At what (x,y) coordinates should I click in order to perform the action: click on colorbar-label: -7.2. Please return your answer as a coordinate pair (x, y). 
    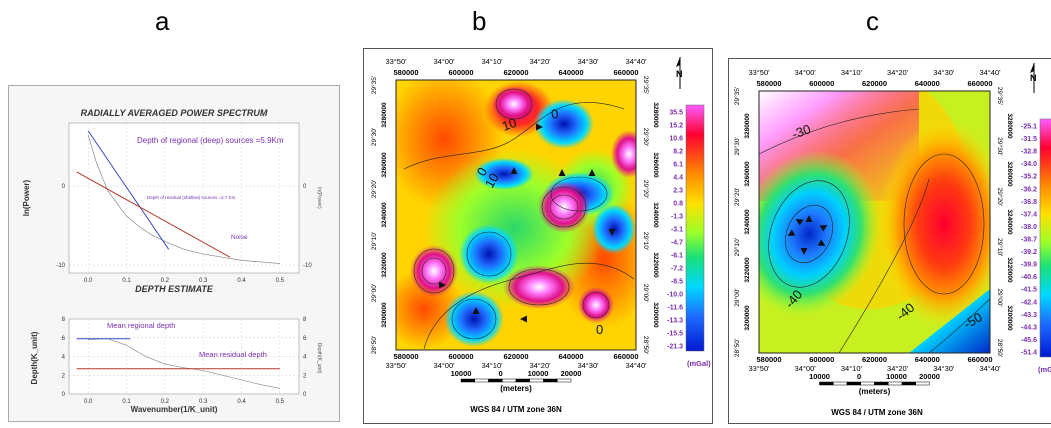
    Looking at the image, I should click on (677, 269).